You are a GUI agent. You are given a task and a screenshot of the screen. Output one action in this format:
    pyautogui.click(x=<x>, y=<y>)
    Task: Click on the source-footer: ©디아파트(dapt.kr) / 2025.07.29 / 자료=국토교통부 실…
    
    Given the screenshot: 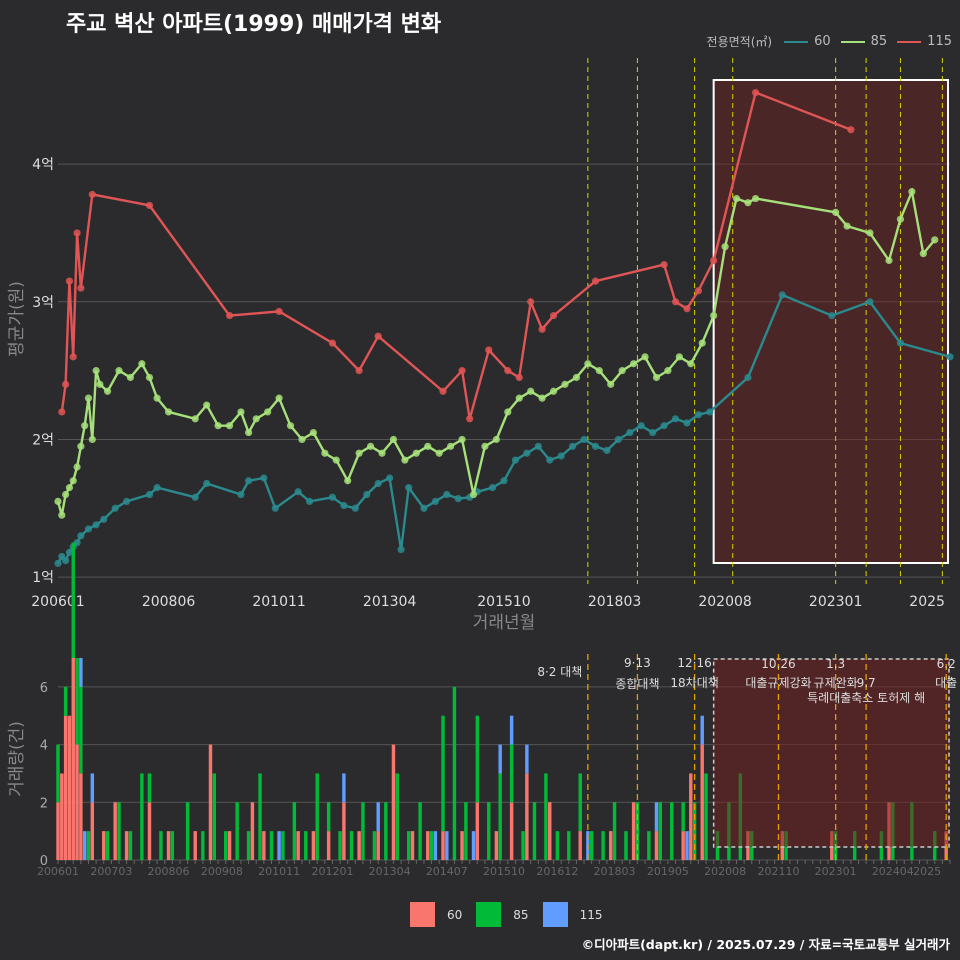 What is the action you would take?
    pyautogui.click(x=765, y=944)
    